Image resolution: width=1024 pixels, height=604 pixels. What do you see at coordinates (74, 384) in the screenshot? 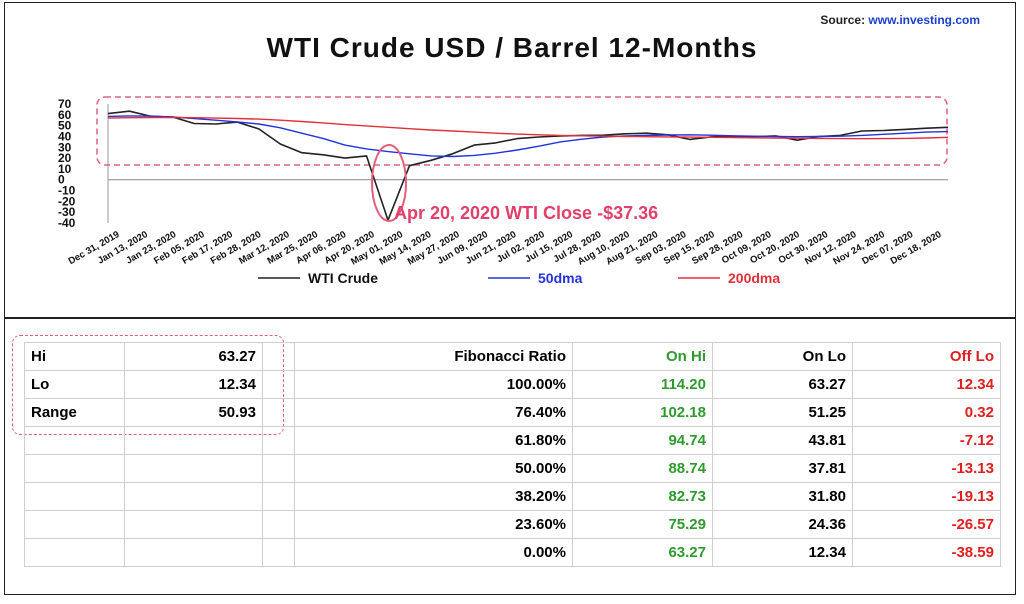
I see `summary-label: Lo` at bounding box center [74, 384].